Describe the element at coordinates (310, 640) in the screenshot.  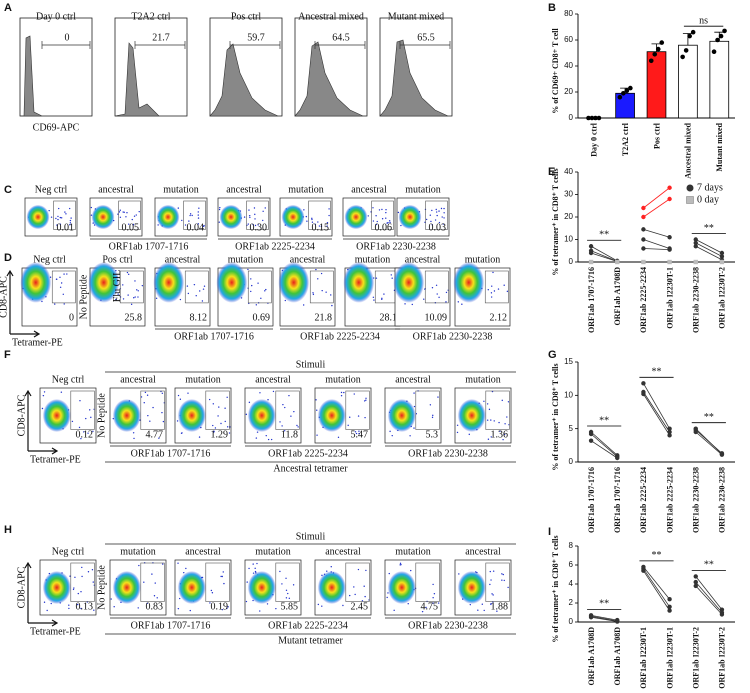
I see `tetramer-label: Mutant tetramer` at that location.